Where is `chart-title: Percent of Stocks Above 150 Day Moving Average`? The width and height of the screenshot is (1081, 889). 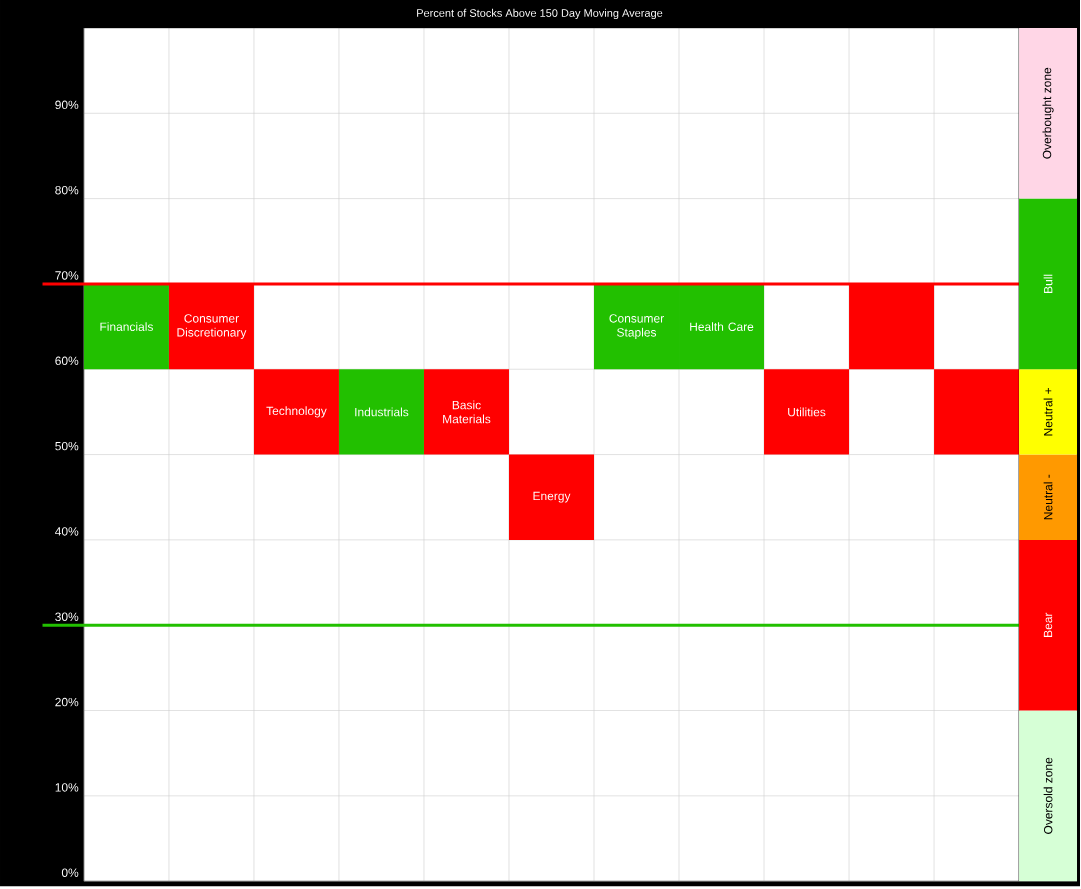 chart-title: Percent of Stocks Above 150 Day Moving Average is located at coordinates (540, 13).